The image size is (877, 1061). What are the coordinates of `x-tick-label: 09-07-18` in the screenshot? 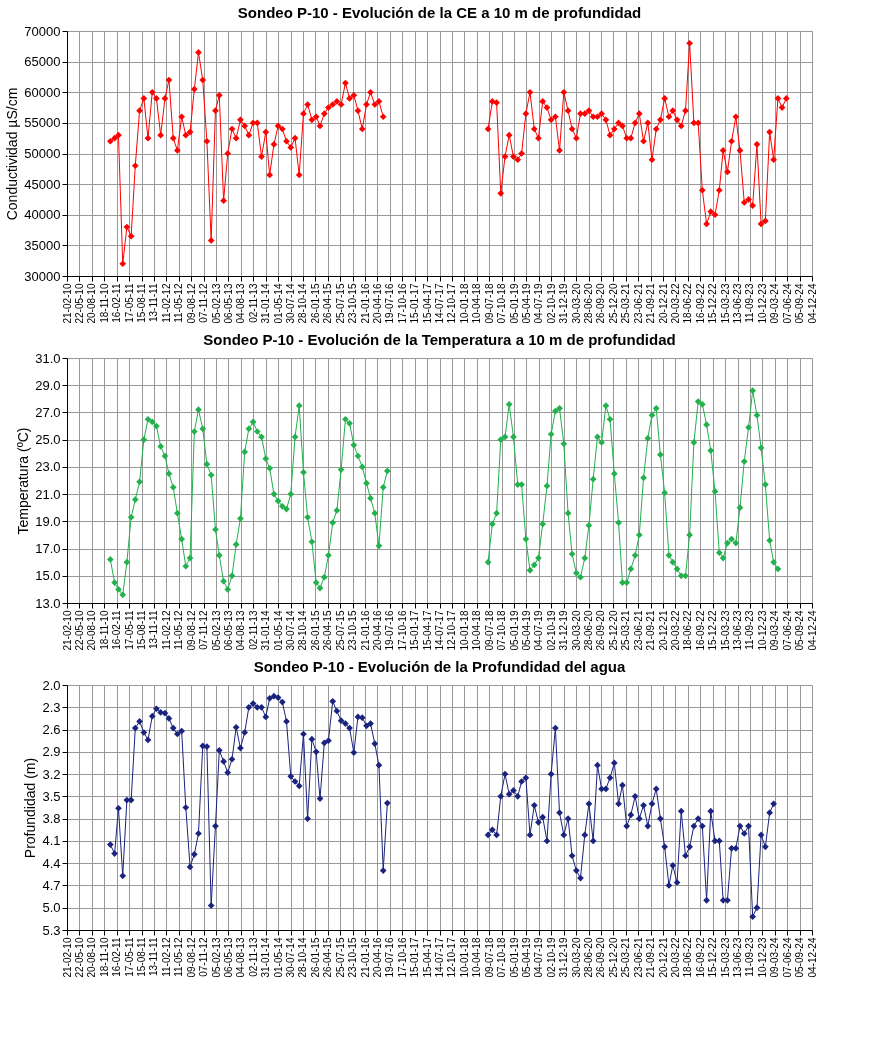 It's located at (489, 957).